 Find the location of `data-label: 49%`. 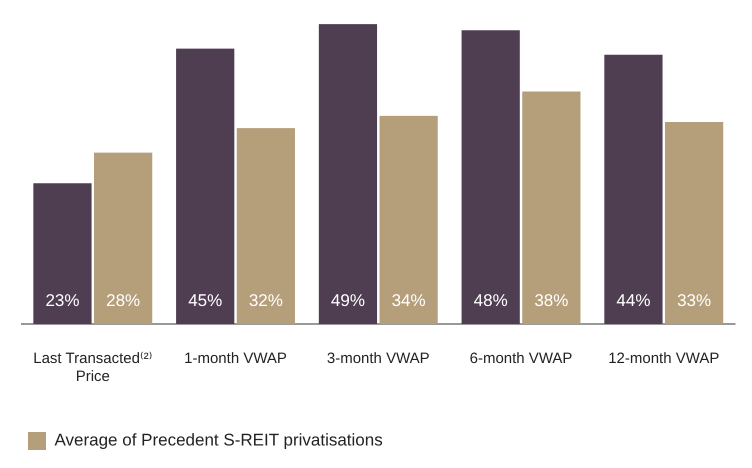

data-label: 49% is located at coordinates (347, 300).